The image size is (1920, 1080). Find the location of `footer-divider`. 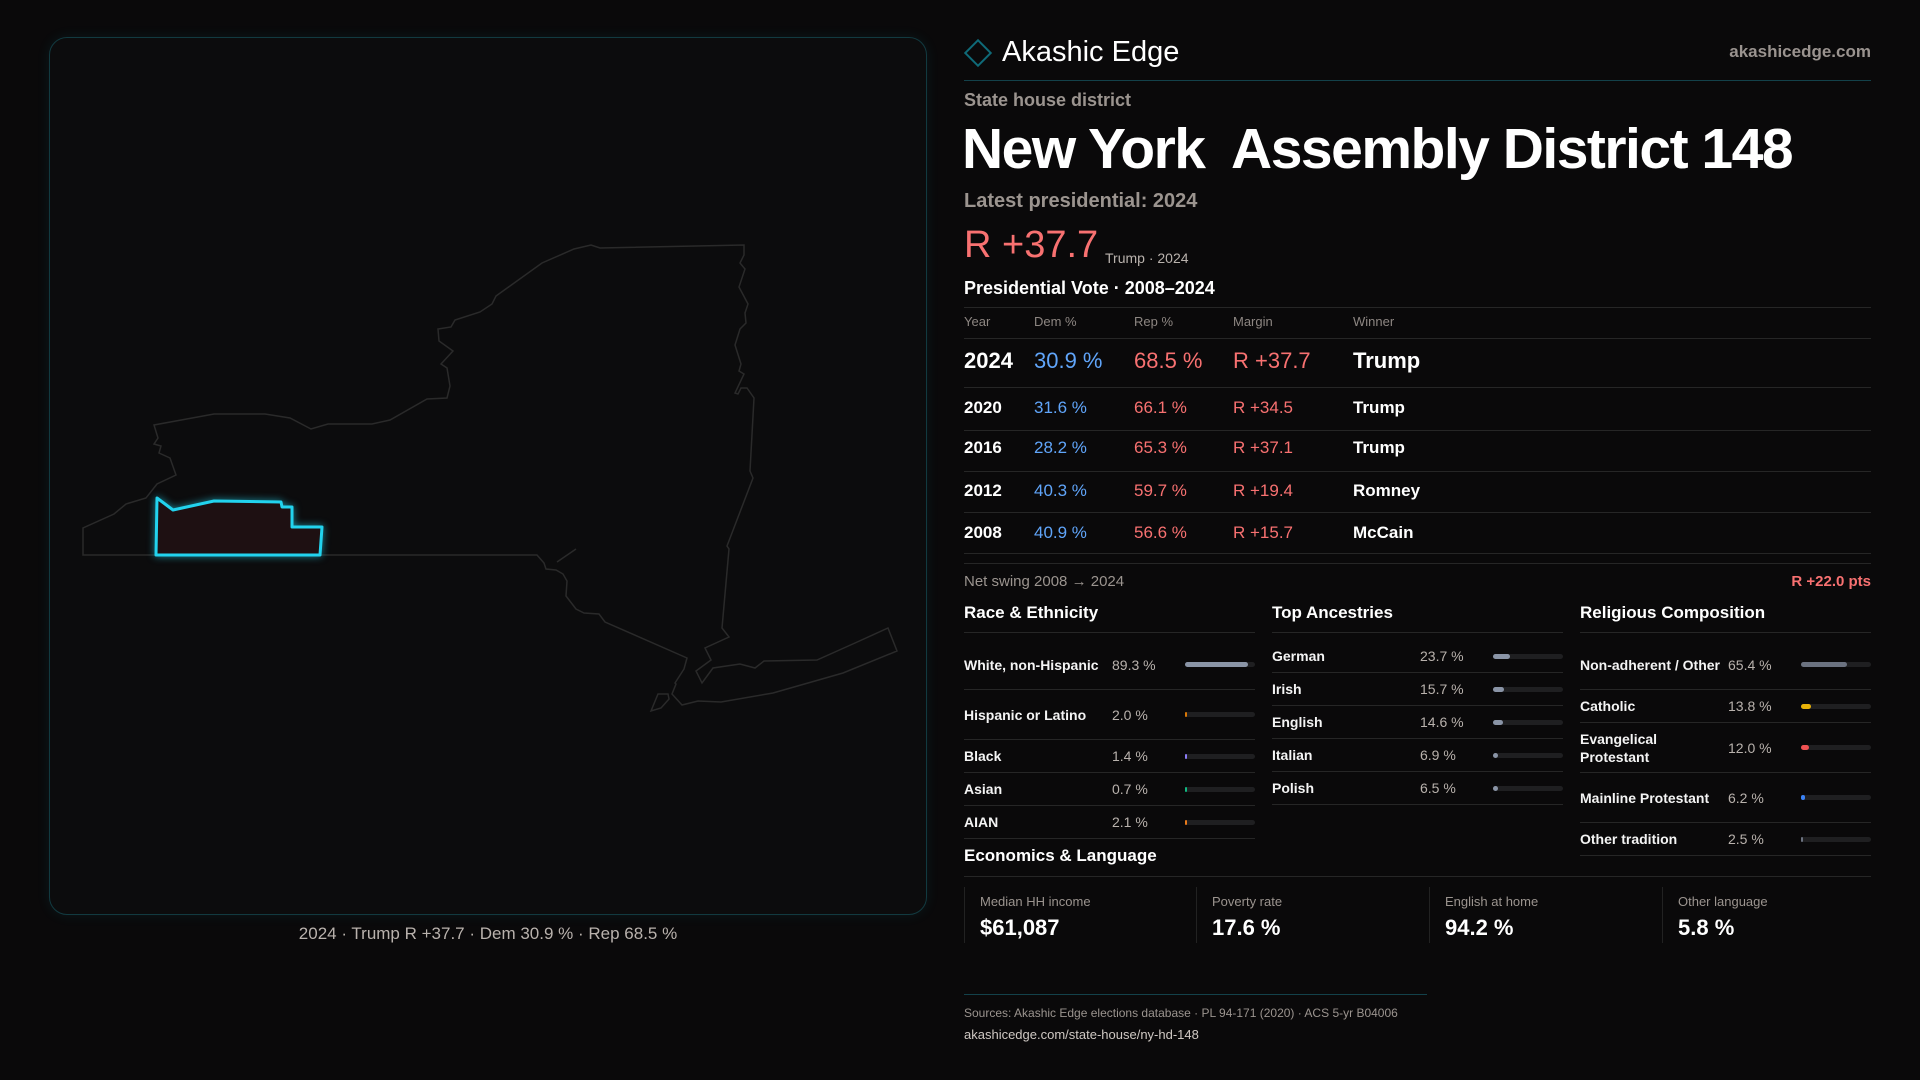

footer-divider is located at coordinates (1195, 994).